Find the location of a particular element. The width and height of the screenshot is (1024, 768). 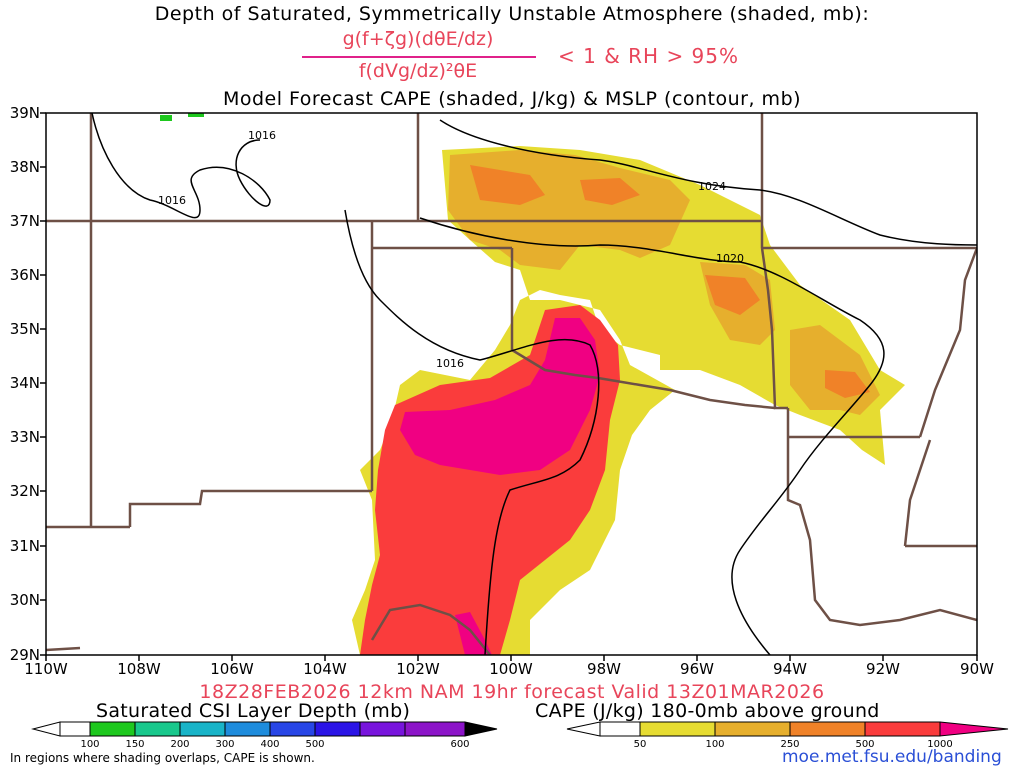

csi-colorbar-label: 600 is located at coordinates (460, 744).